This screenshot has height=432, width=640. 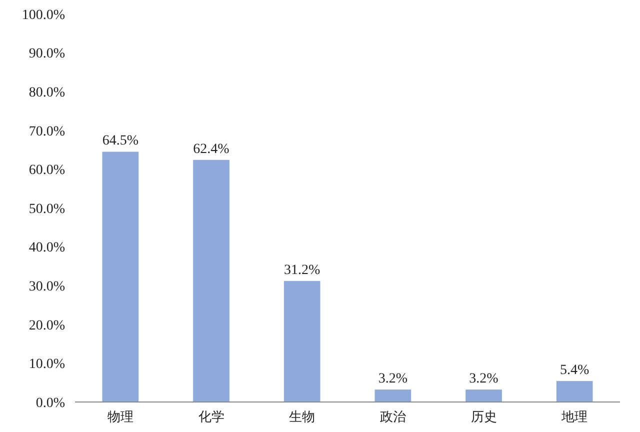 What do you see at coordinates (44, 15) in the screenshot?
I see `y-tick-label: 100.0%` at bounding box center [44, 15].